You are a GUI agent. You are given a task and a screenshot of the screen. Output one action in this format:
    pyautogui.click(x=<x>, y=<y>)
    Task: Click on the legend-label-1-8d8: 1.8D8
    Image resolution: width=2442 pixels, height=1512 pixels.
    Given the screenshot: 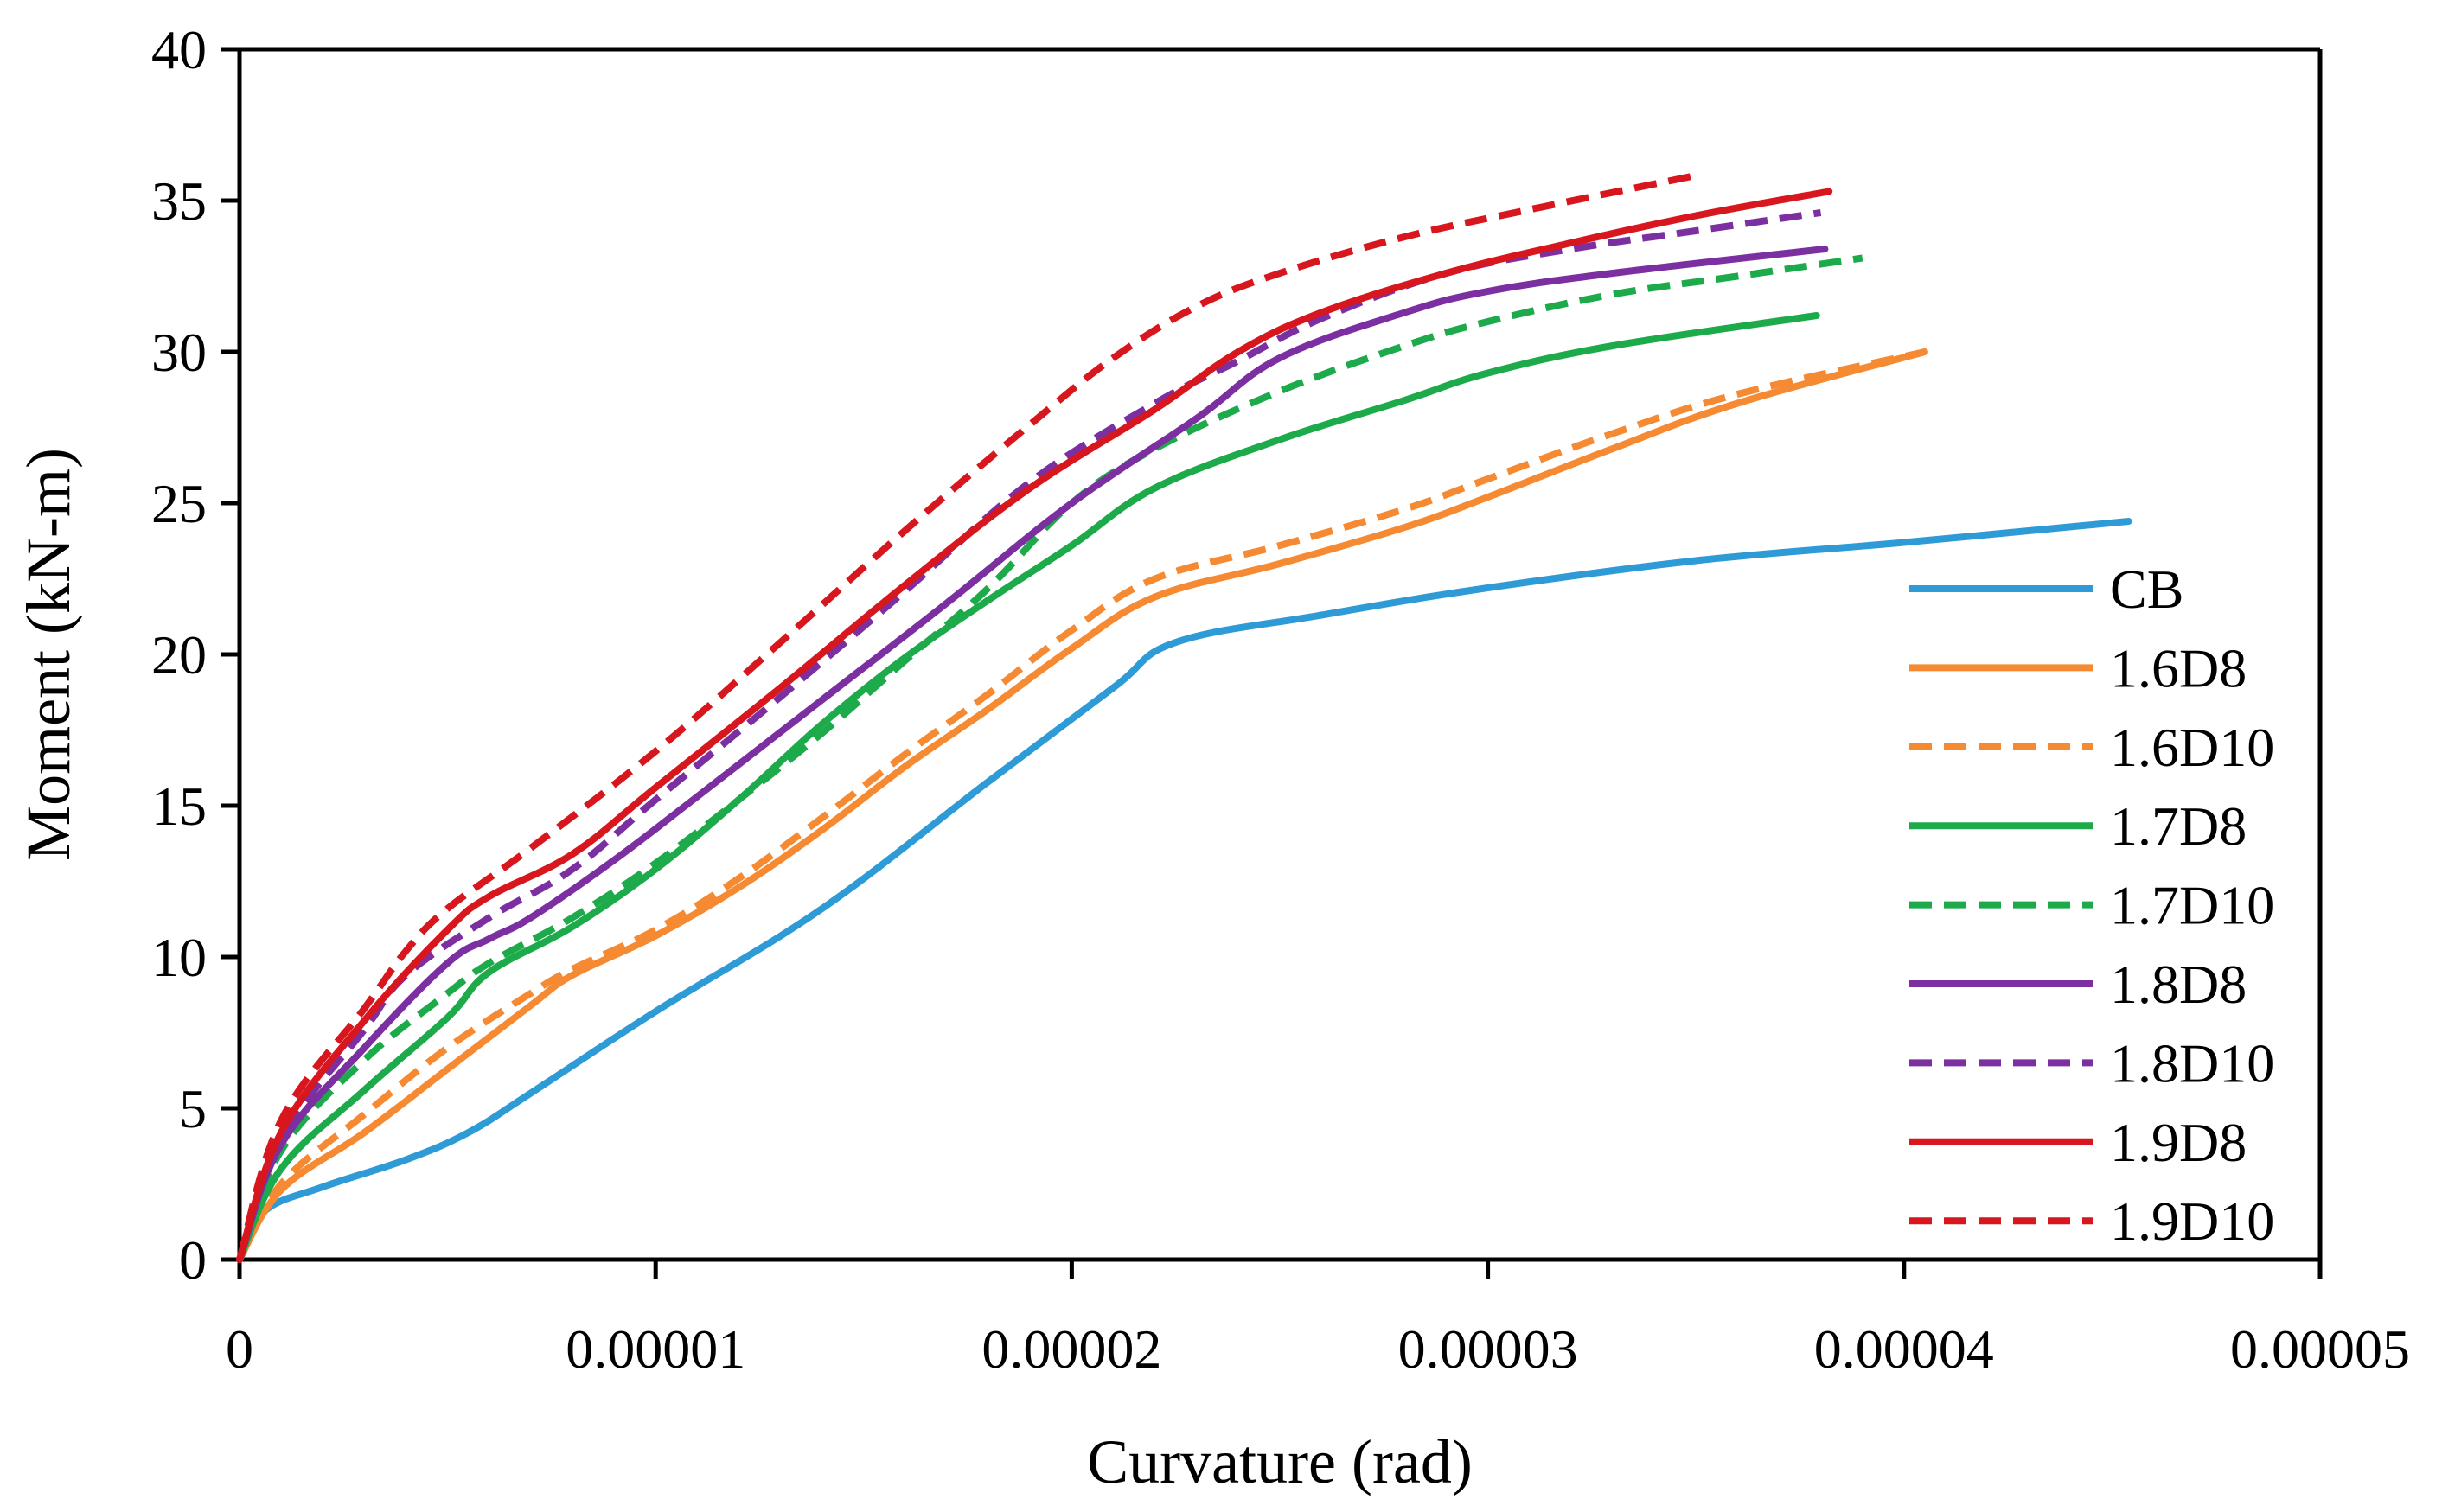 What is the action you would take?
    pyautogui.click(x=2178, y=985)
    